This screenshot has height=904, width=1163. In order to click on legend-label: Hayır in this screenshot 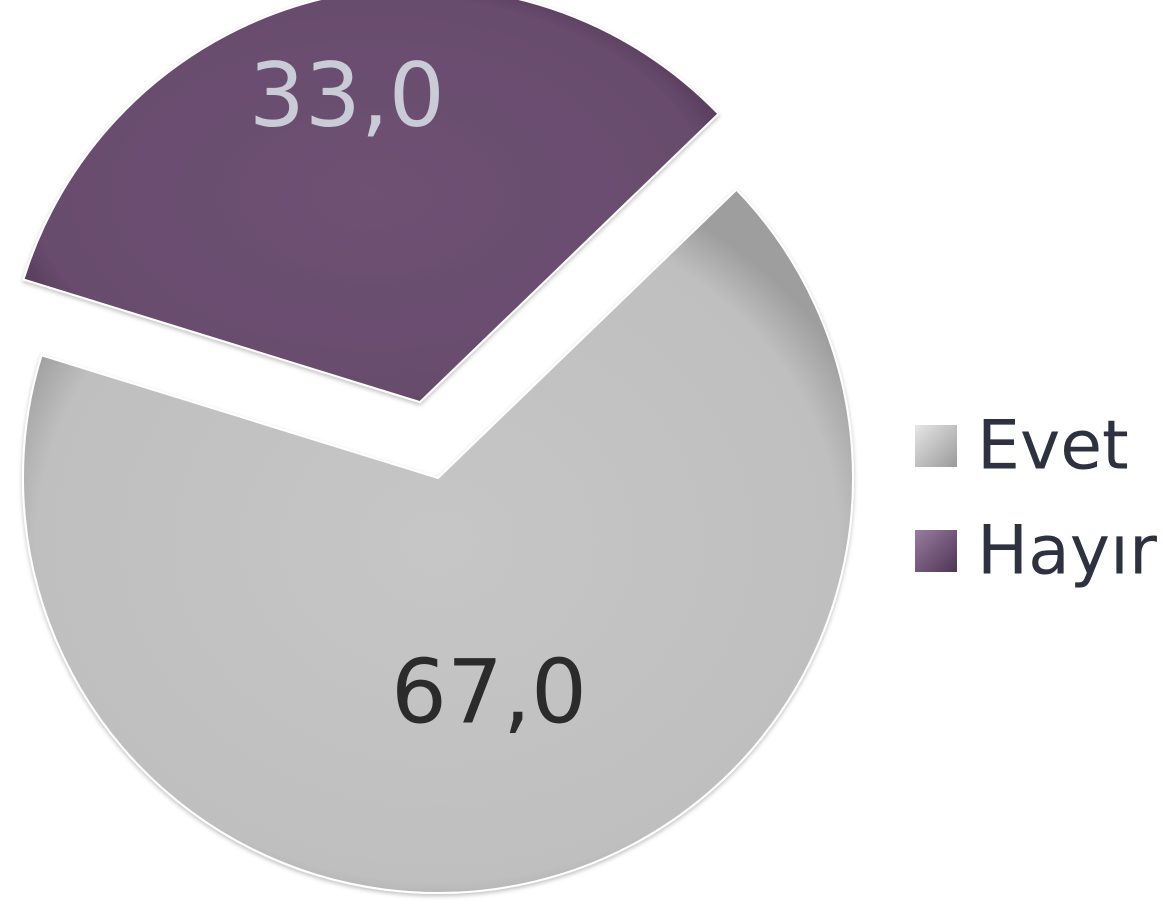, I will do `click(1067, 551)`.